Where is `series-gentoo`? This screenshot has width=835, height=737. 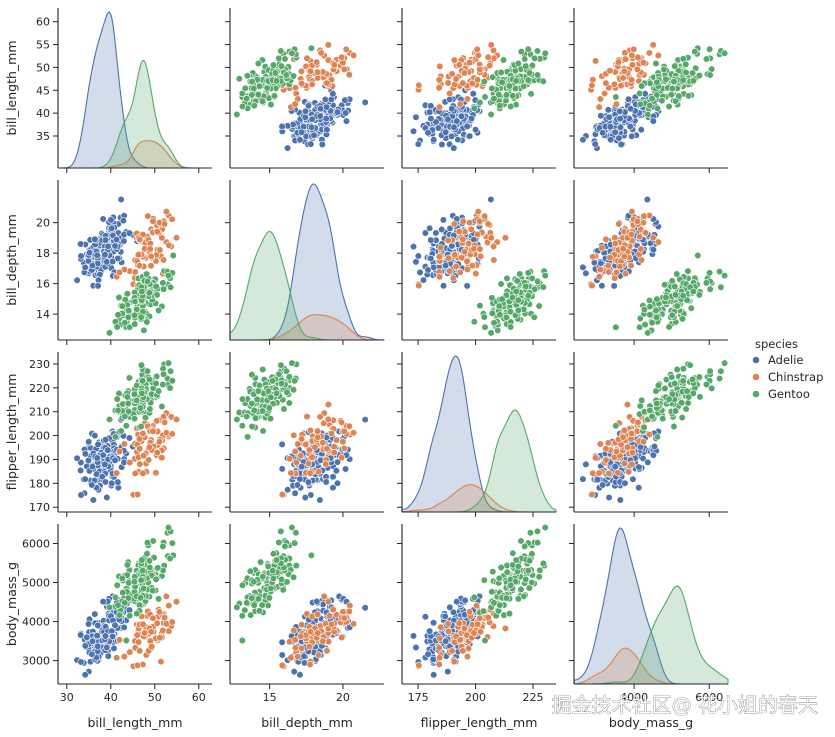 series-gentoo is located at coordinates (670, 81).